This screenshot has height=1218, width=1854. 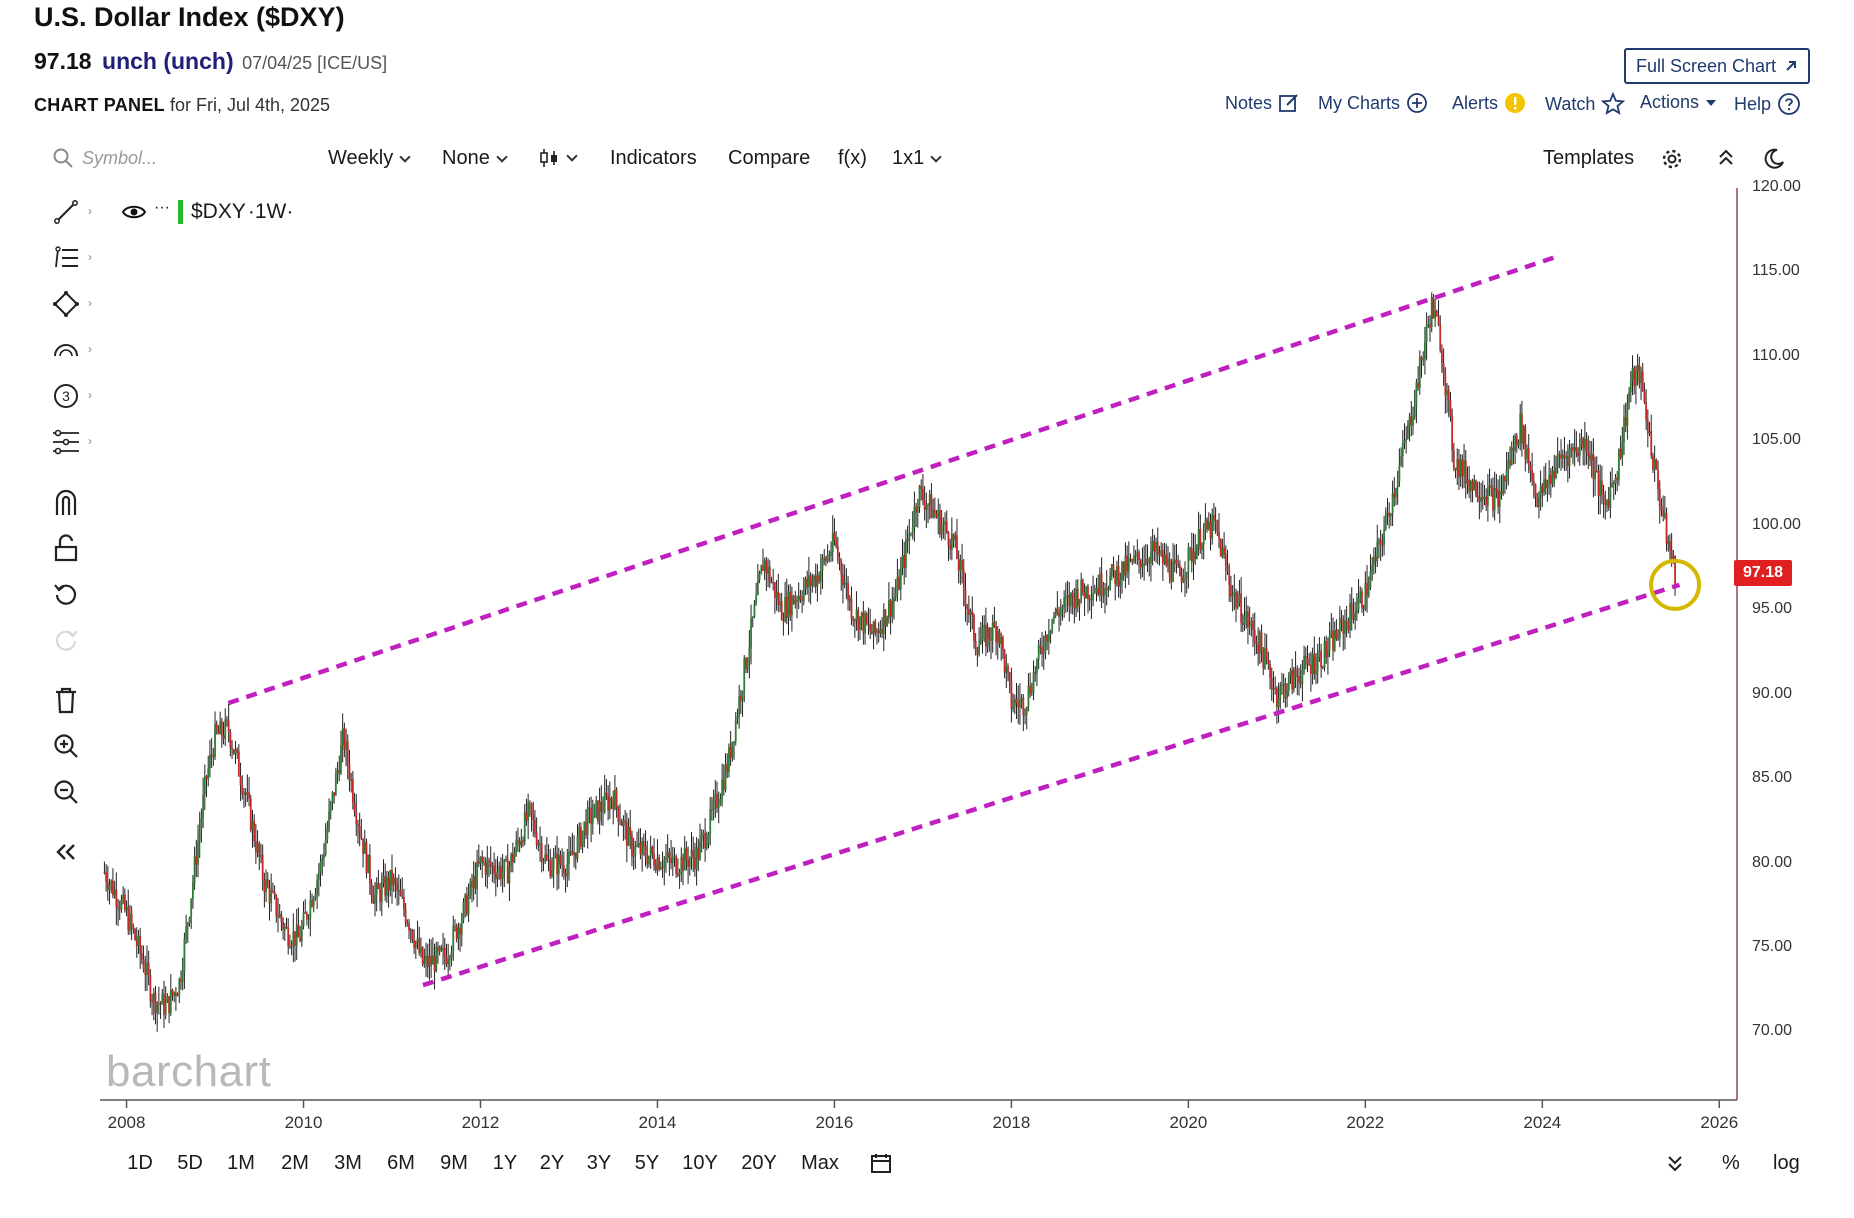 What do you see at coordinates (1767, 104) in the screenshot?
I see `help-link: Help` at bounding box center [1767, 104].